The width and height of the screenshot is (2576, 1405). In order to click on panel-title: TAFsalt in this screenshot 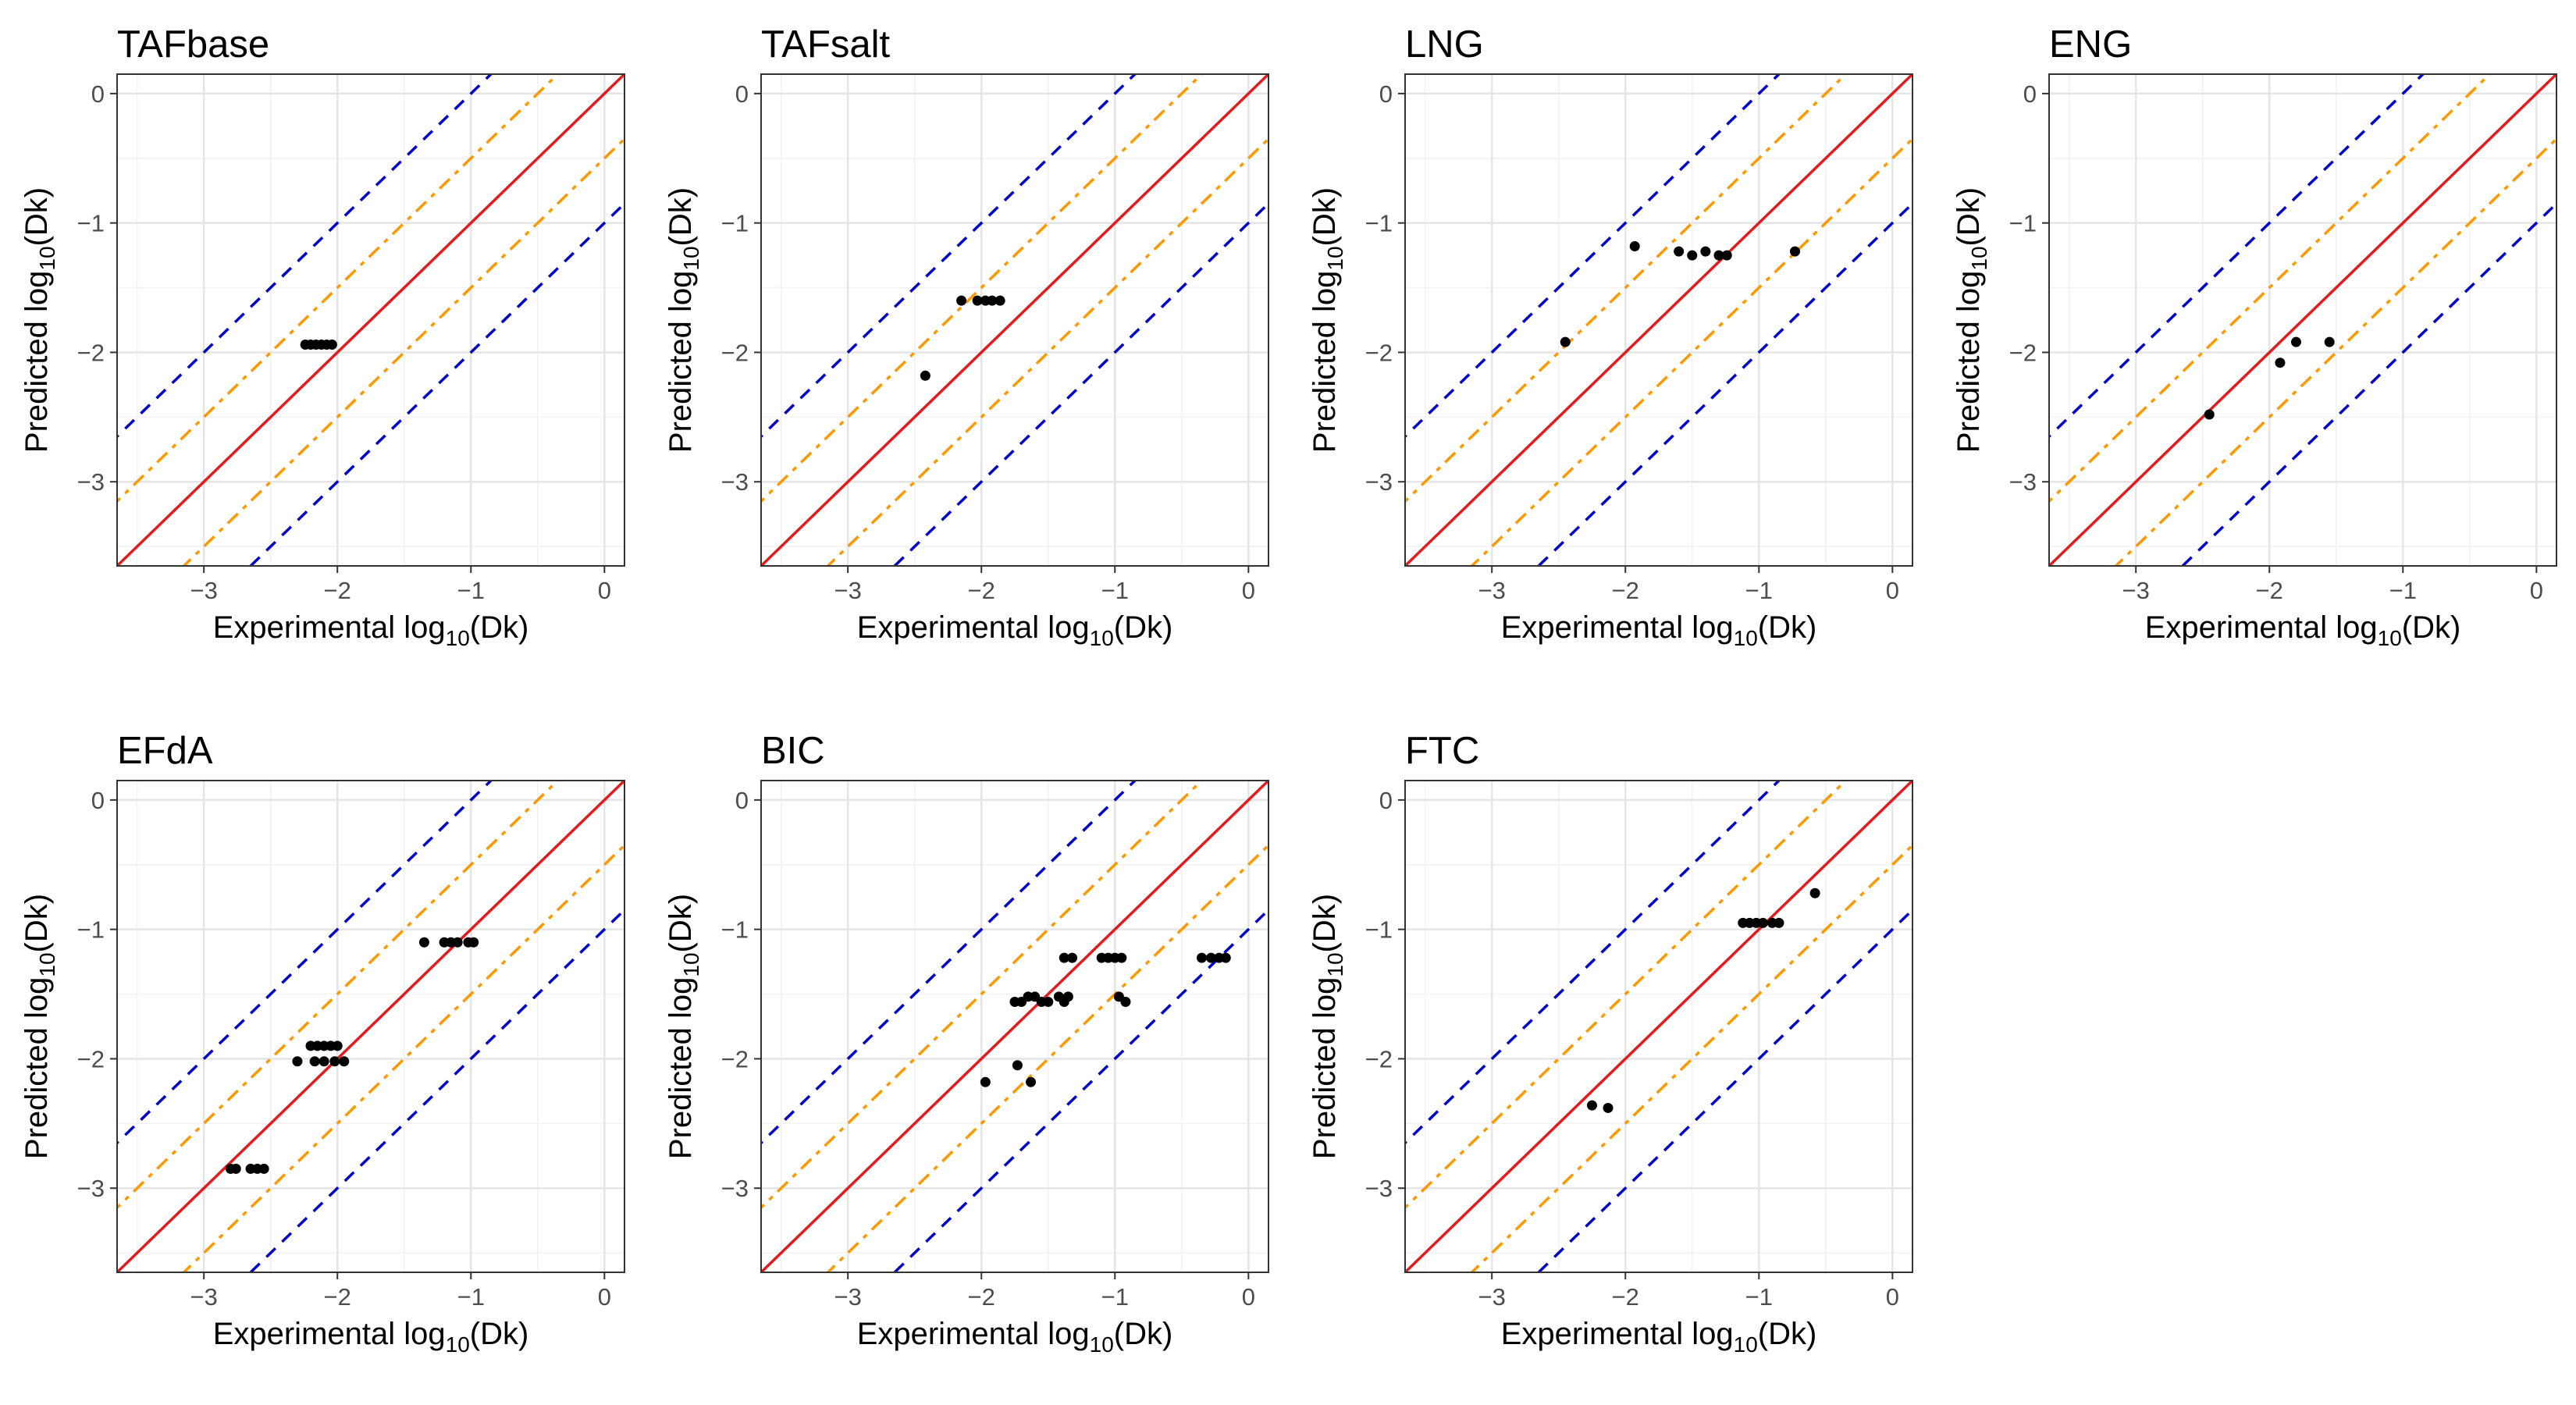, I will do `click(826, 45)`.